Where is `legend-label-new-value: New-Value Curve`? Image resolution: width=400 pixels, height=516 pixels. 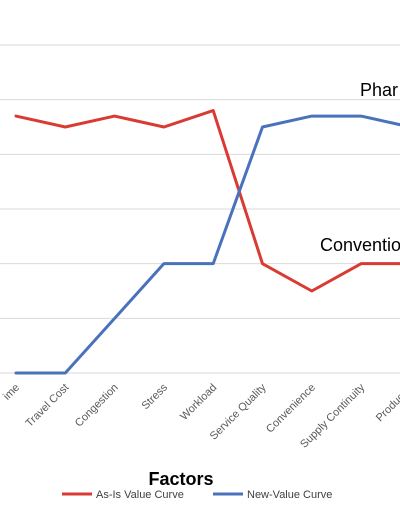 legend-label-new-value: New-Value Curve is located at coordinates (289, 495).